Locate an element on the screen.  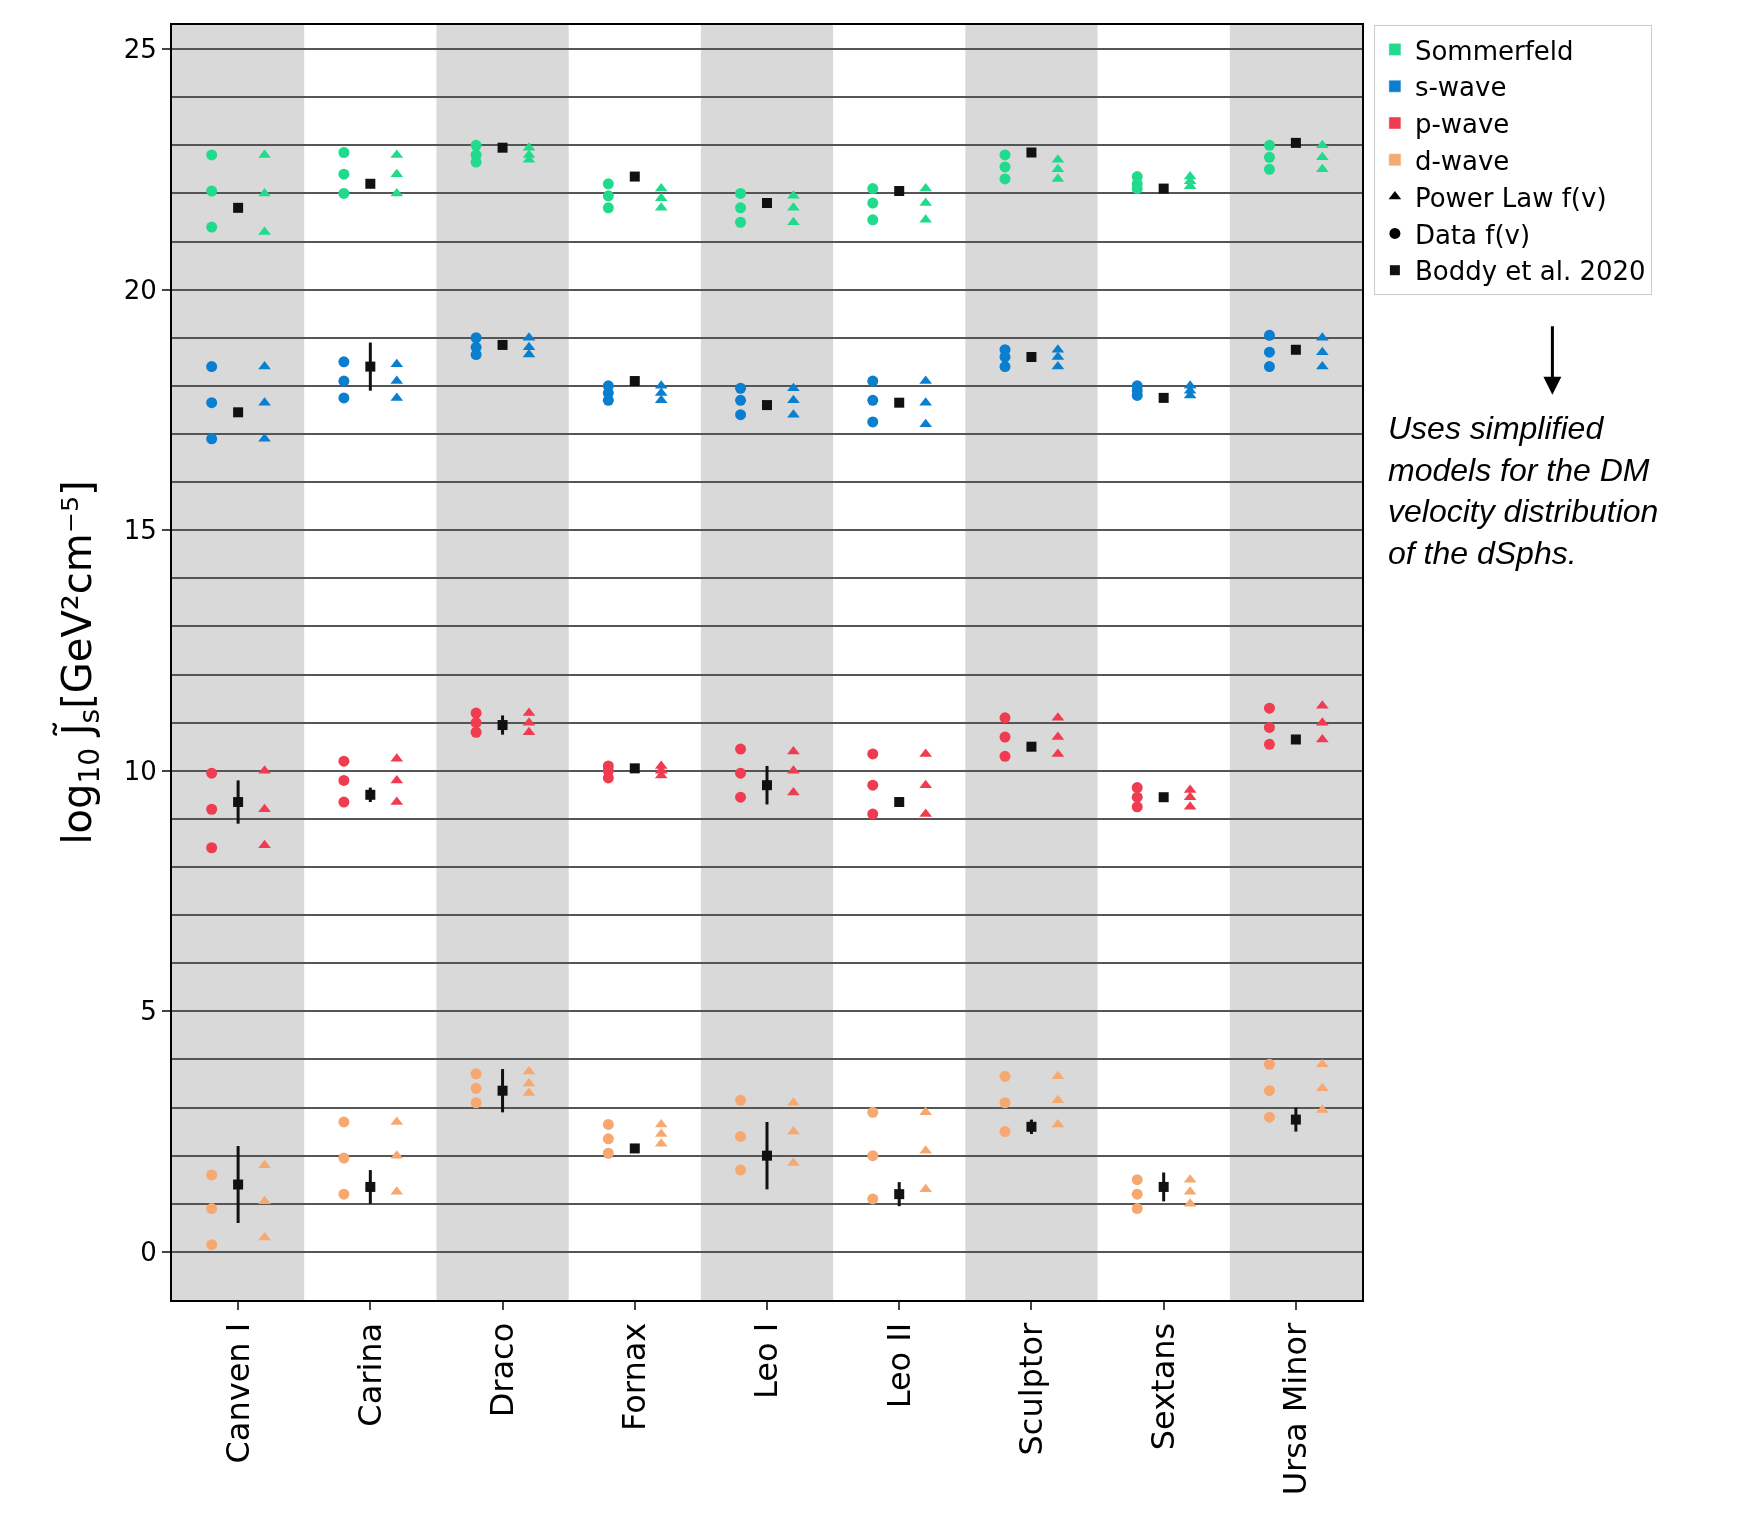
legend-label: Power Law f(v) is located at coordinates (1510, 197).